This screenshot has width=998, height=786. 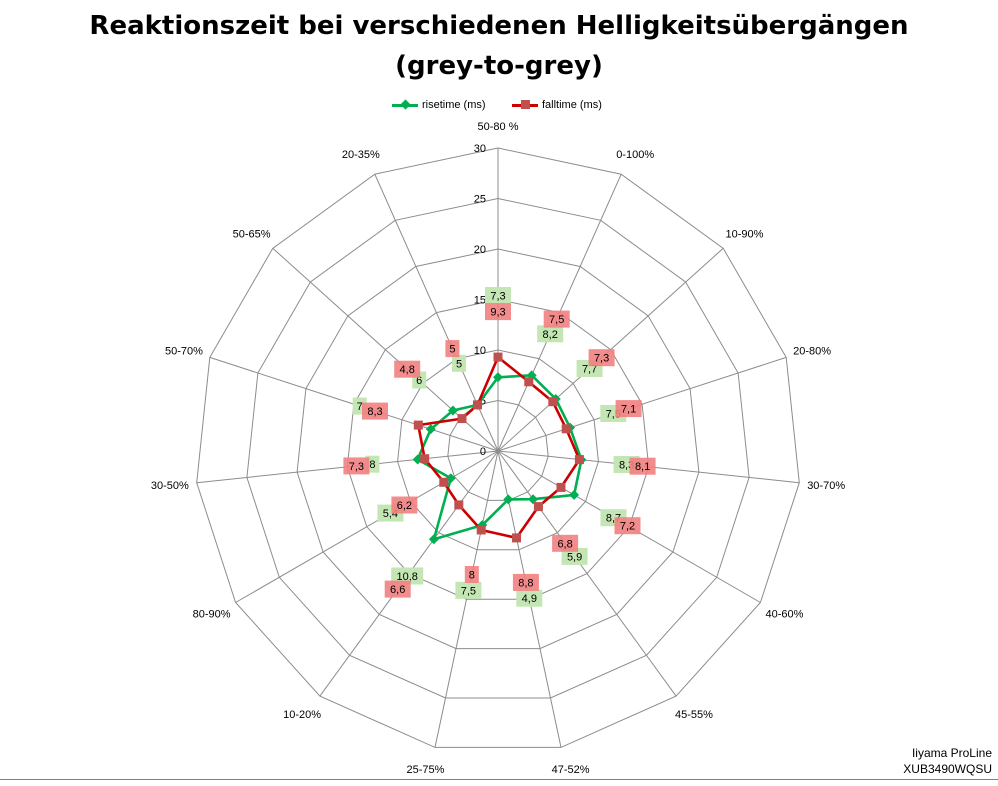 What do you see at coordinates (480, 250) in the screenshot?
I see `tick-label: 20` at bounding box center [480, 250].